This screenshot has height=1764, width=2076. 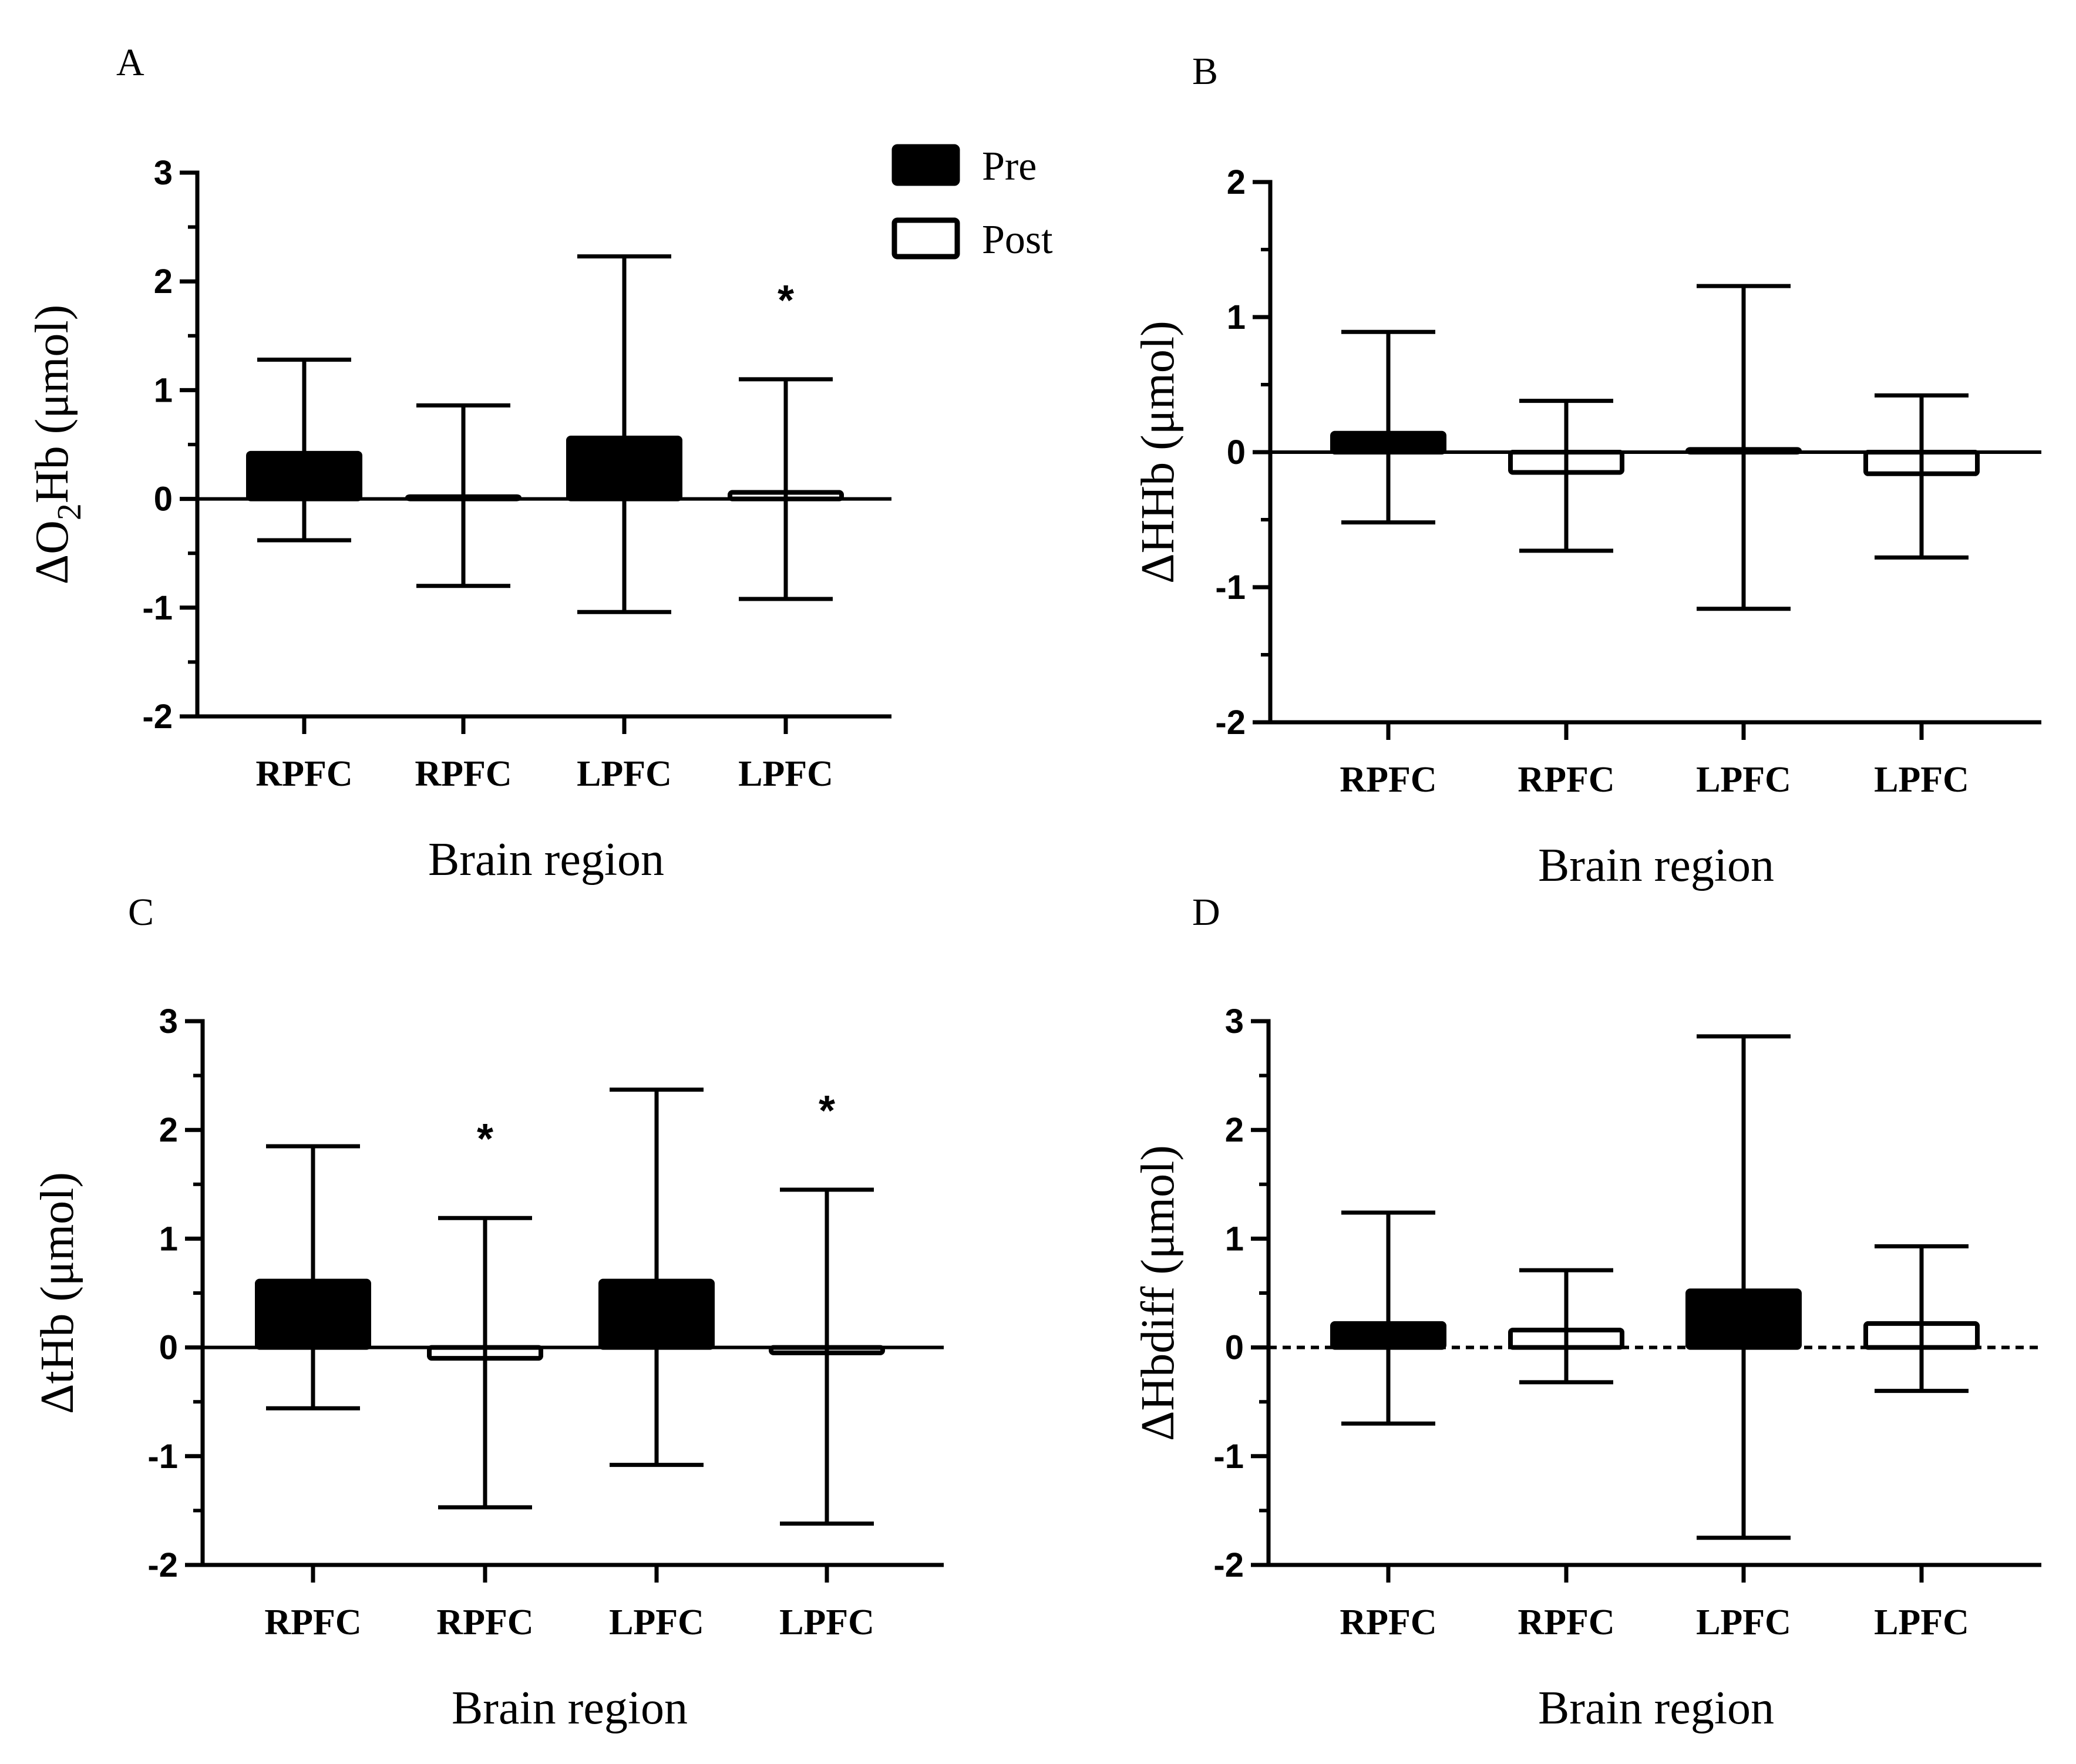 I want to click on legend-swatch-post, so click(x=925, y=239).